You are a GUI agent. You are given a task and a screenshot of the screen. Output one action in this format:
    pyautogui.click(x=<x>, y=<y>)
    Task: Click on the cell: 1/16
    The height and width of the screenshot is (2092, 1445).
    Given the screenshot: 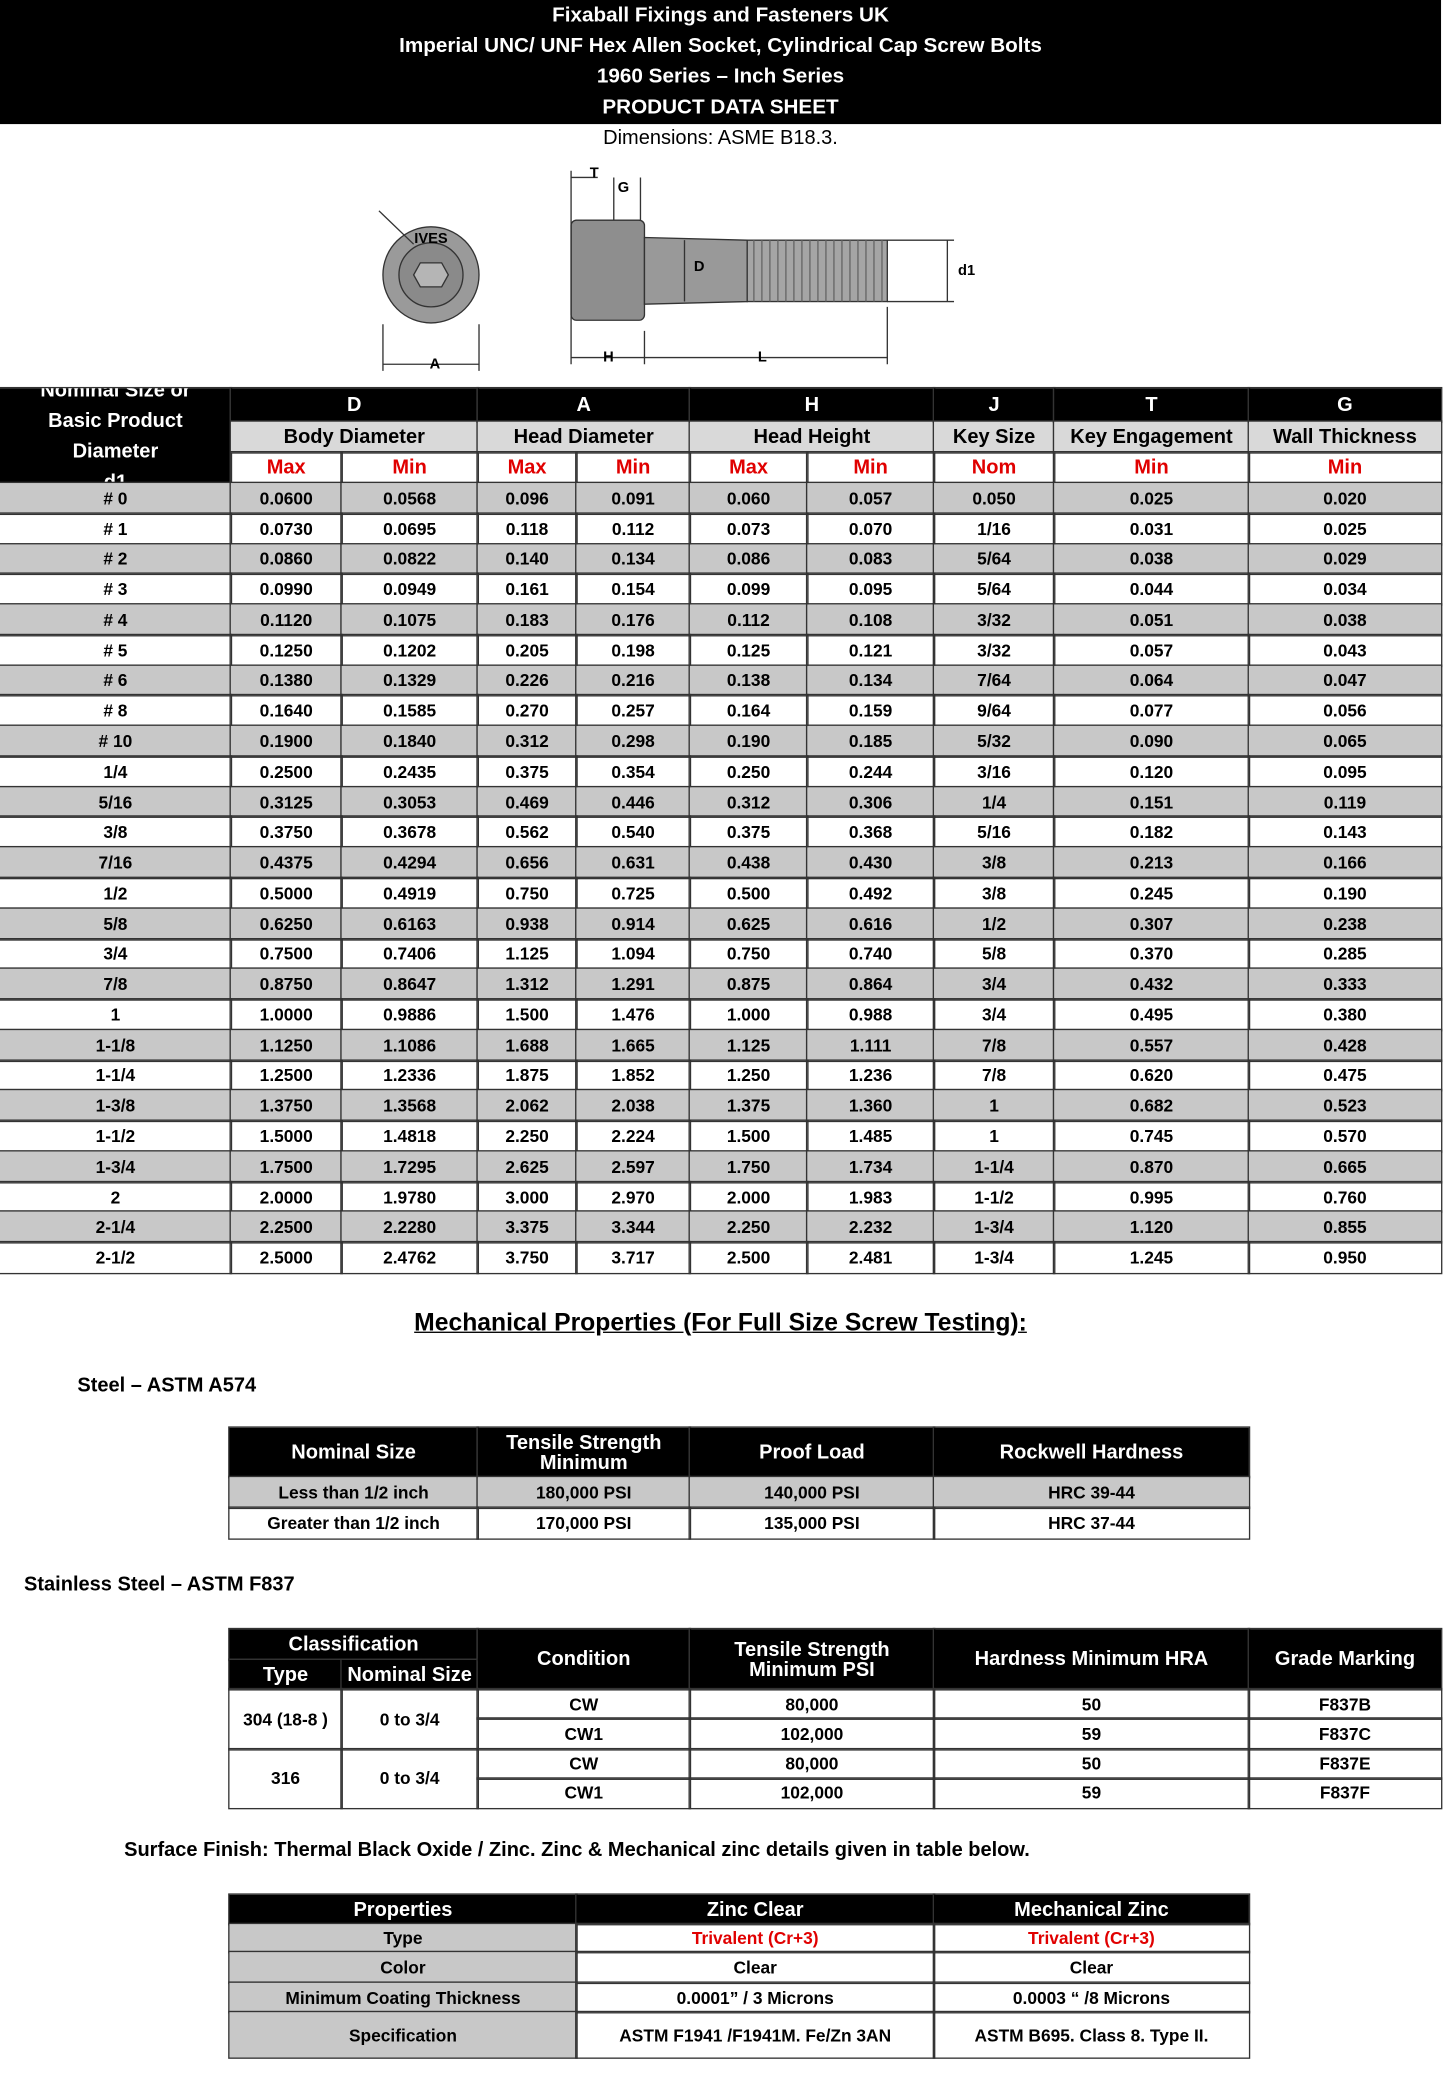 What is the action you would take?
    pyautogui.click(x=994, y=528)
    